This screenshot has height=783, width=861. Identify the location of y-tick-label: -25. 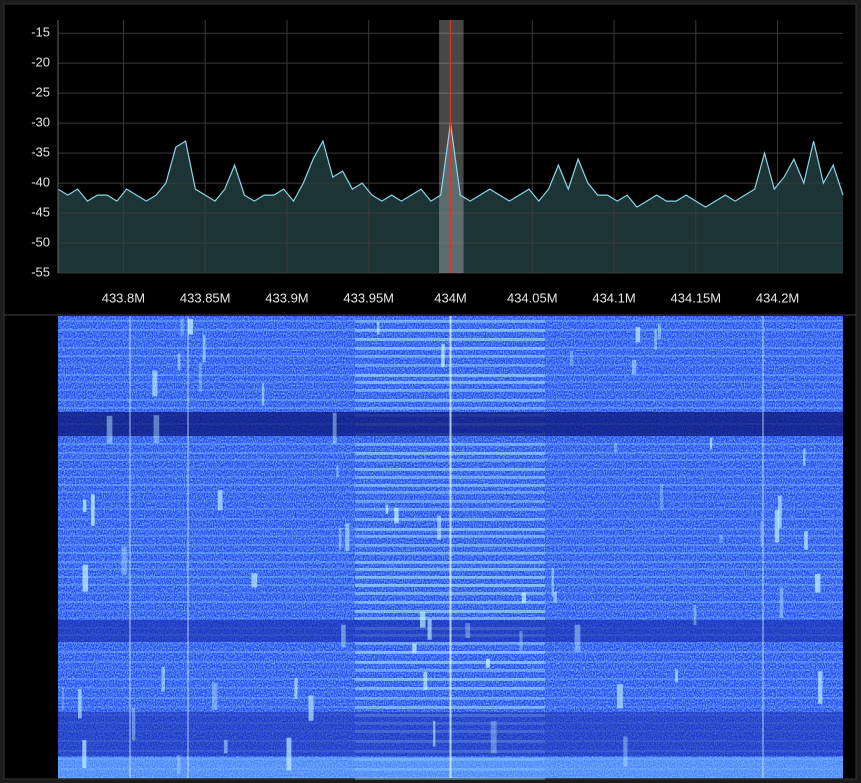
(40, 92).